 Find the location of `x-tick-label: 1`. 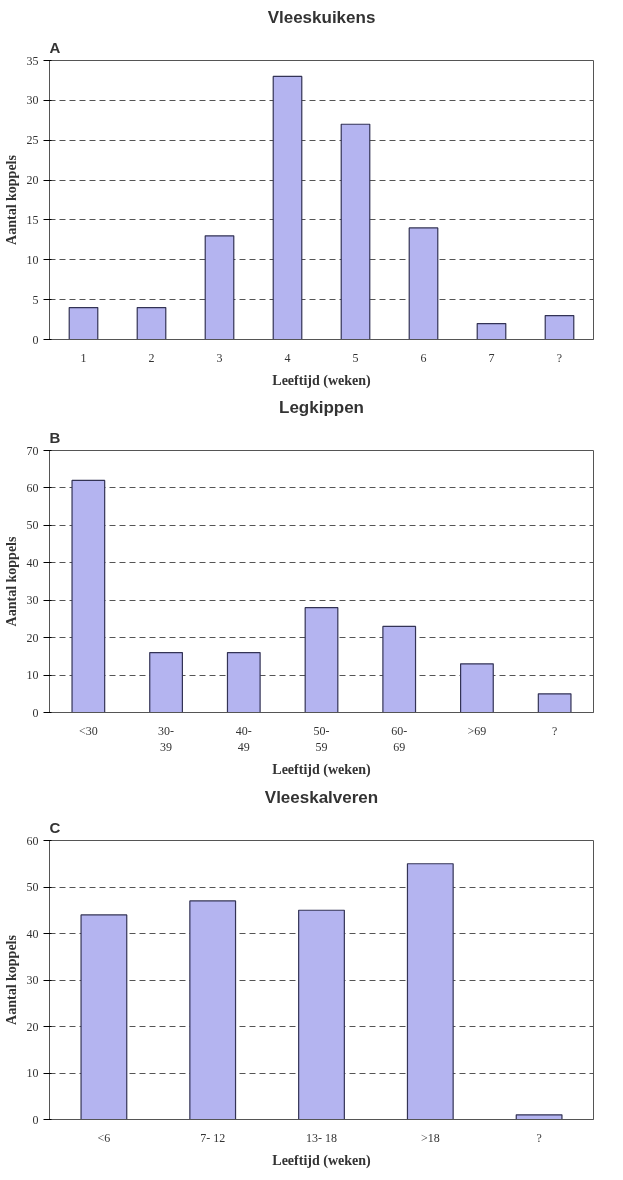

x-tick-label: 1 is located at coordinates (83, 357).